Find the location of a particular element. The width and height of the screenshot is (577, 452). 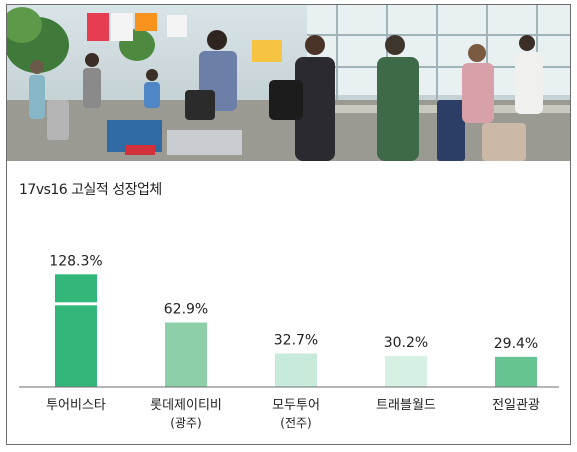

category-label: 롯데제이티비 is located at coordinates (186, 405).